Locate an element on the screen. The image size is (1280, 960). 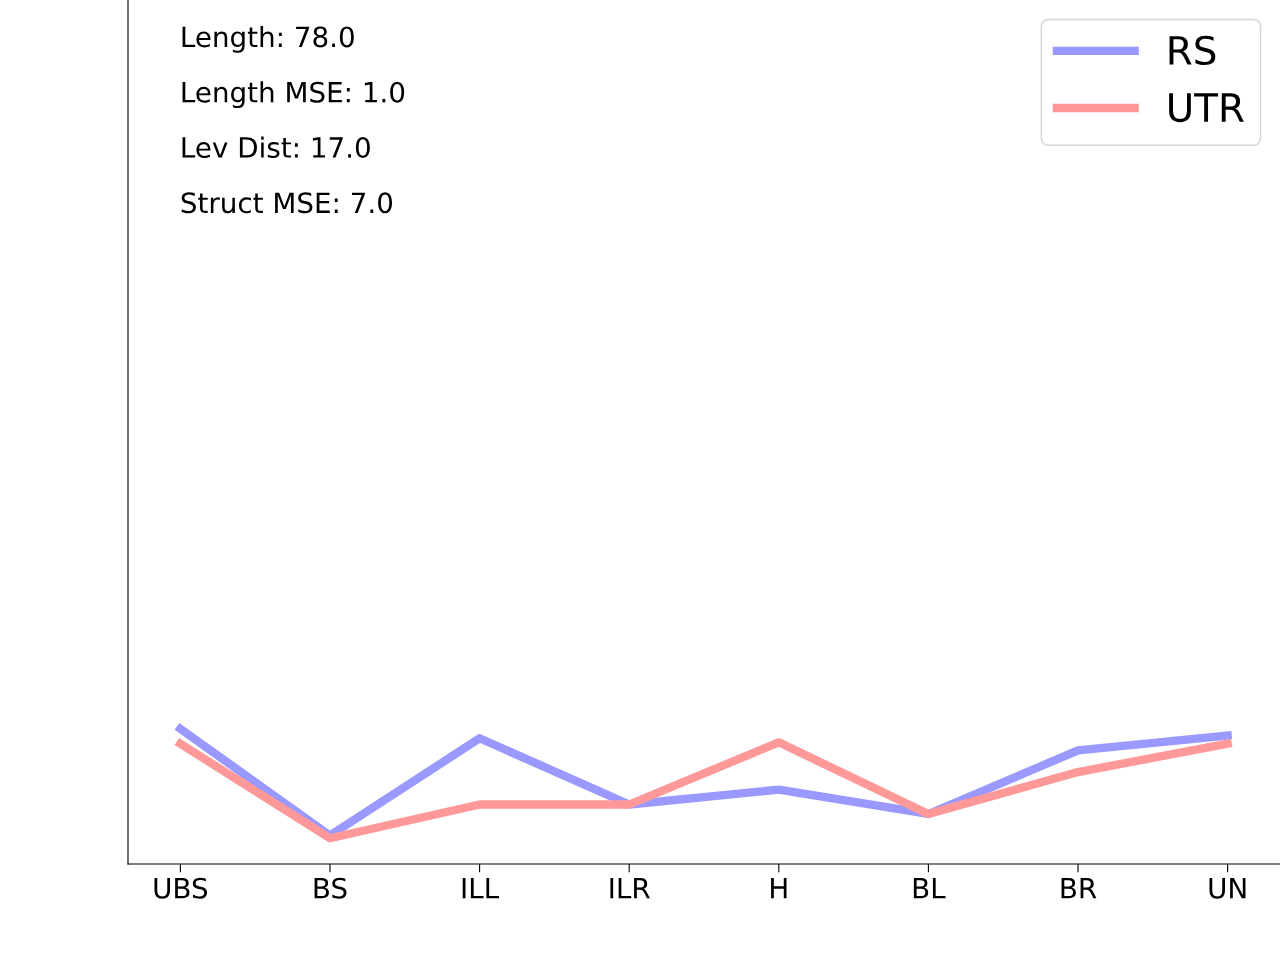
x-tick-label: H is located at coordinates (779, 888).